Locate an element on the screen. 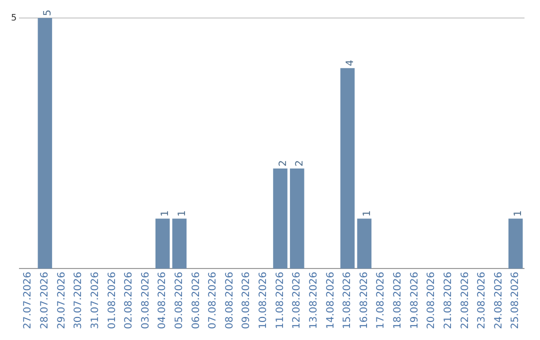  x-tick-label: 16.08.2026 is located at coordinates (364, 301).